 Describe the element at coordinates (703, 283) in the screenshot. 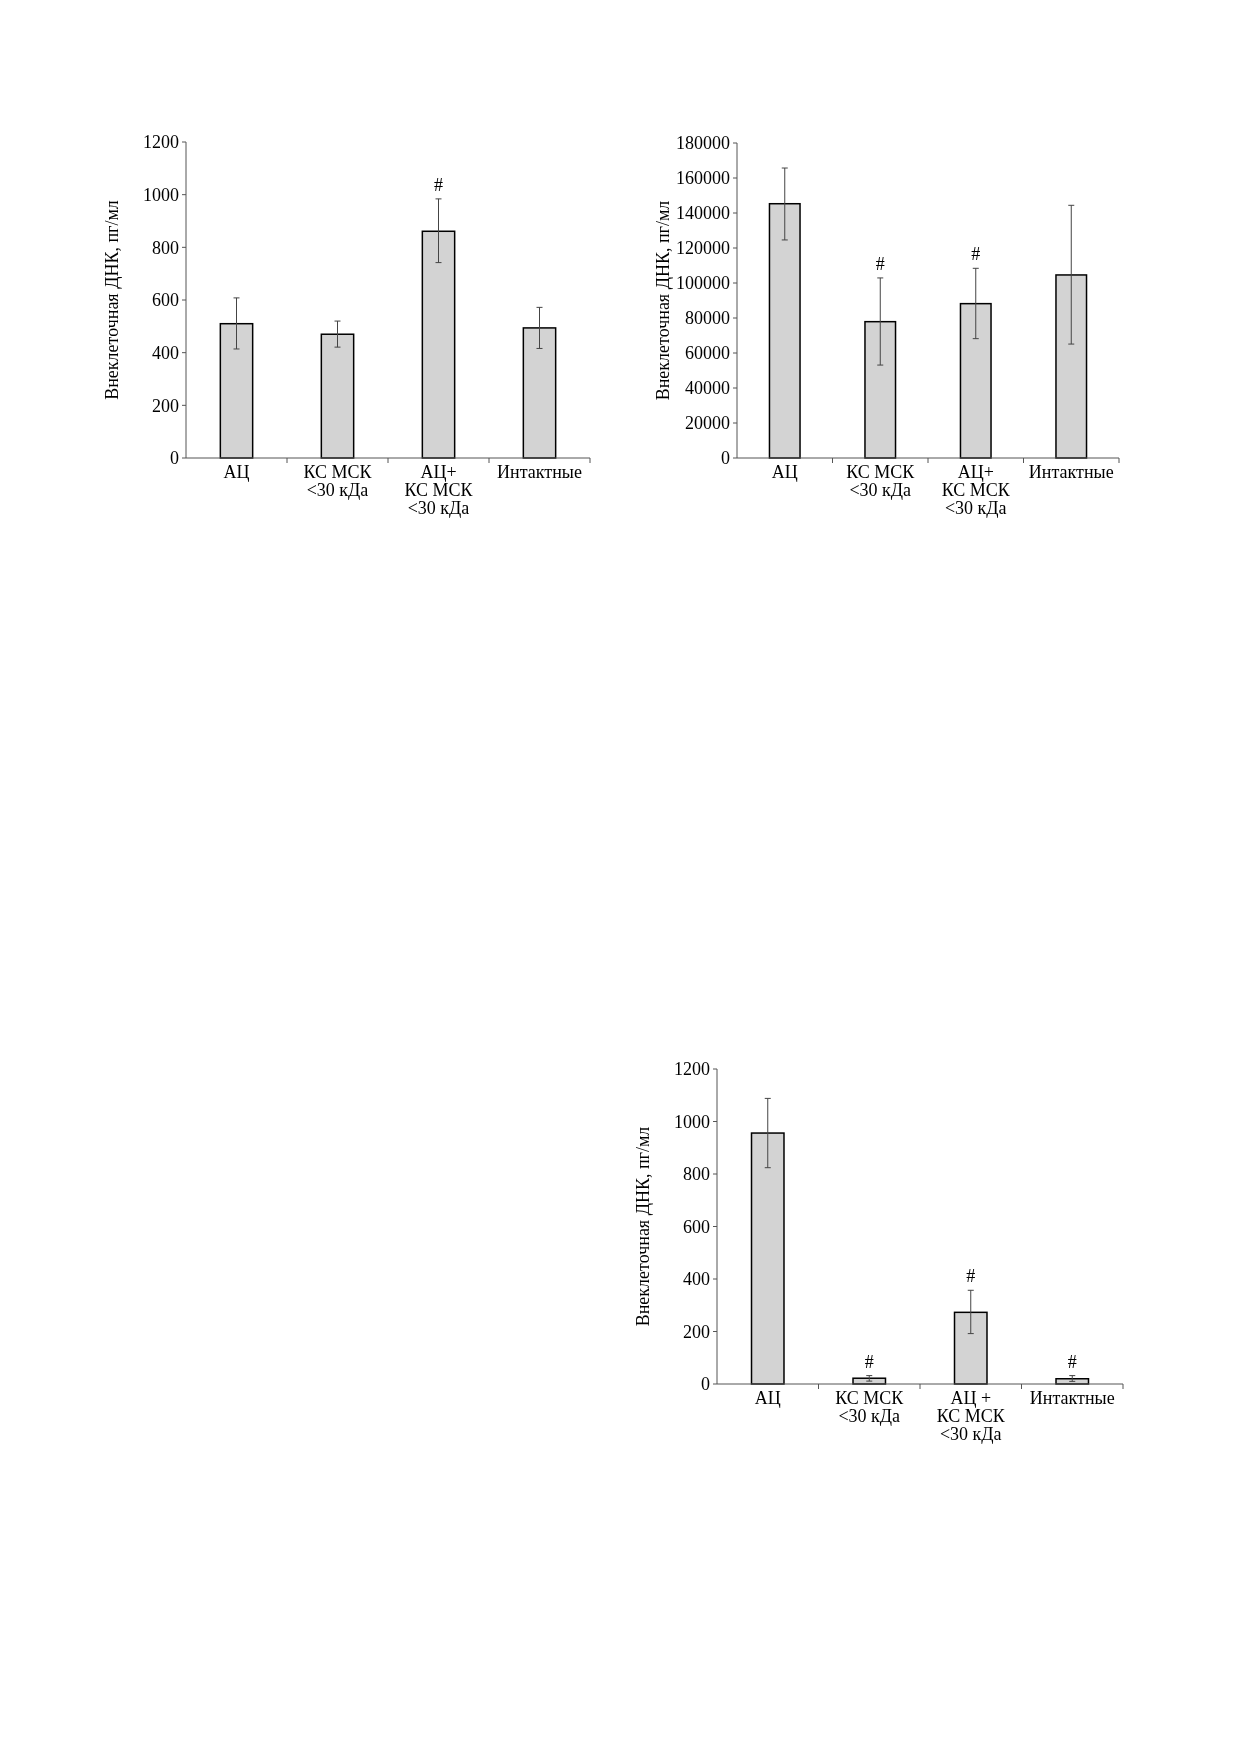

I see `y-tick-label: 100000` at that location.